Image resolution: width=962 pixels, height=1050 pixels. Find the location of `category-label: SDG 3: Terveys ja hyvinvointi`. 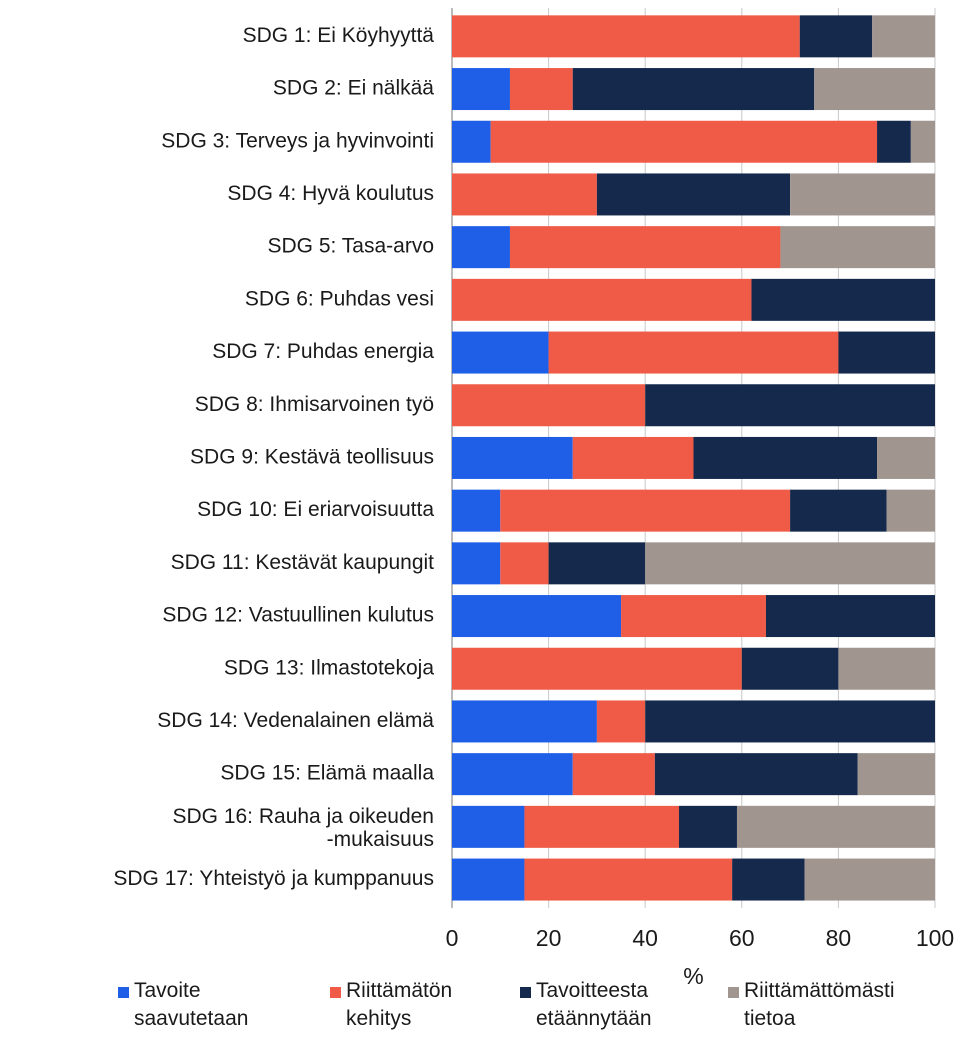

category-label: SDG 3: Terveys ja hyvinvointi is located at coordinates (297, 140).